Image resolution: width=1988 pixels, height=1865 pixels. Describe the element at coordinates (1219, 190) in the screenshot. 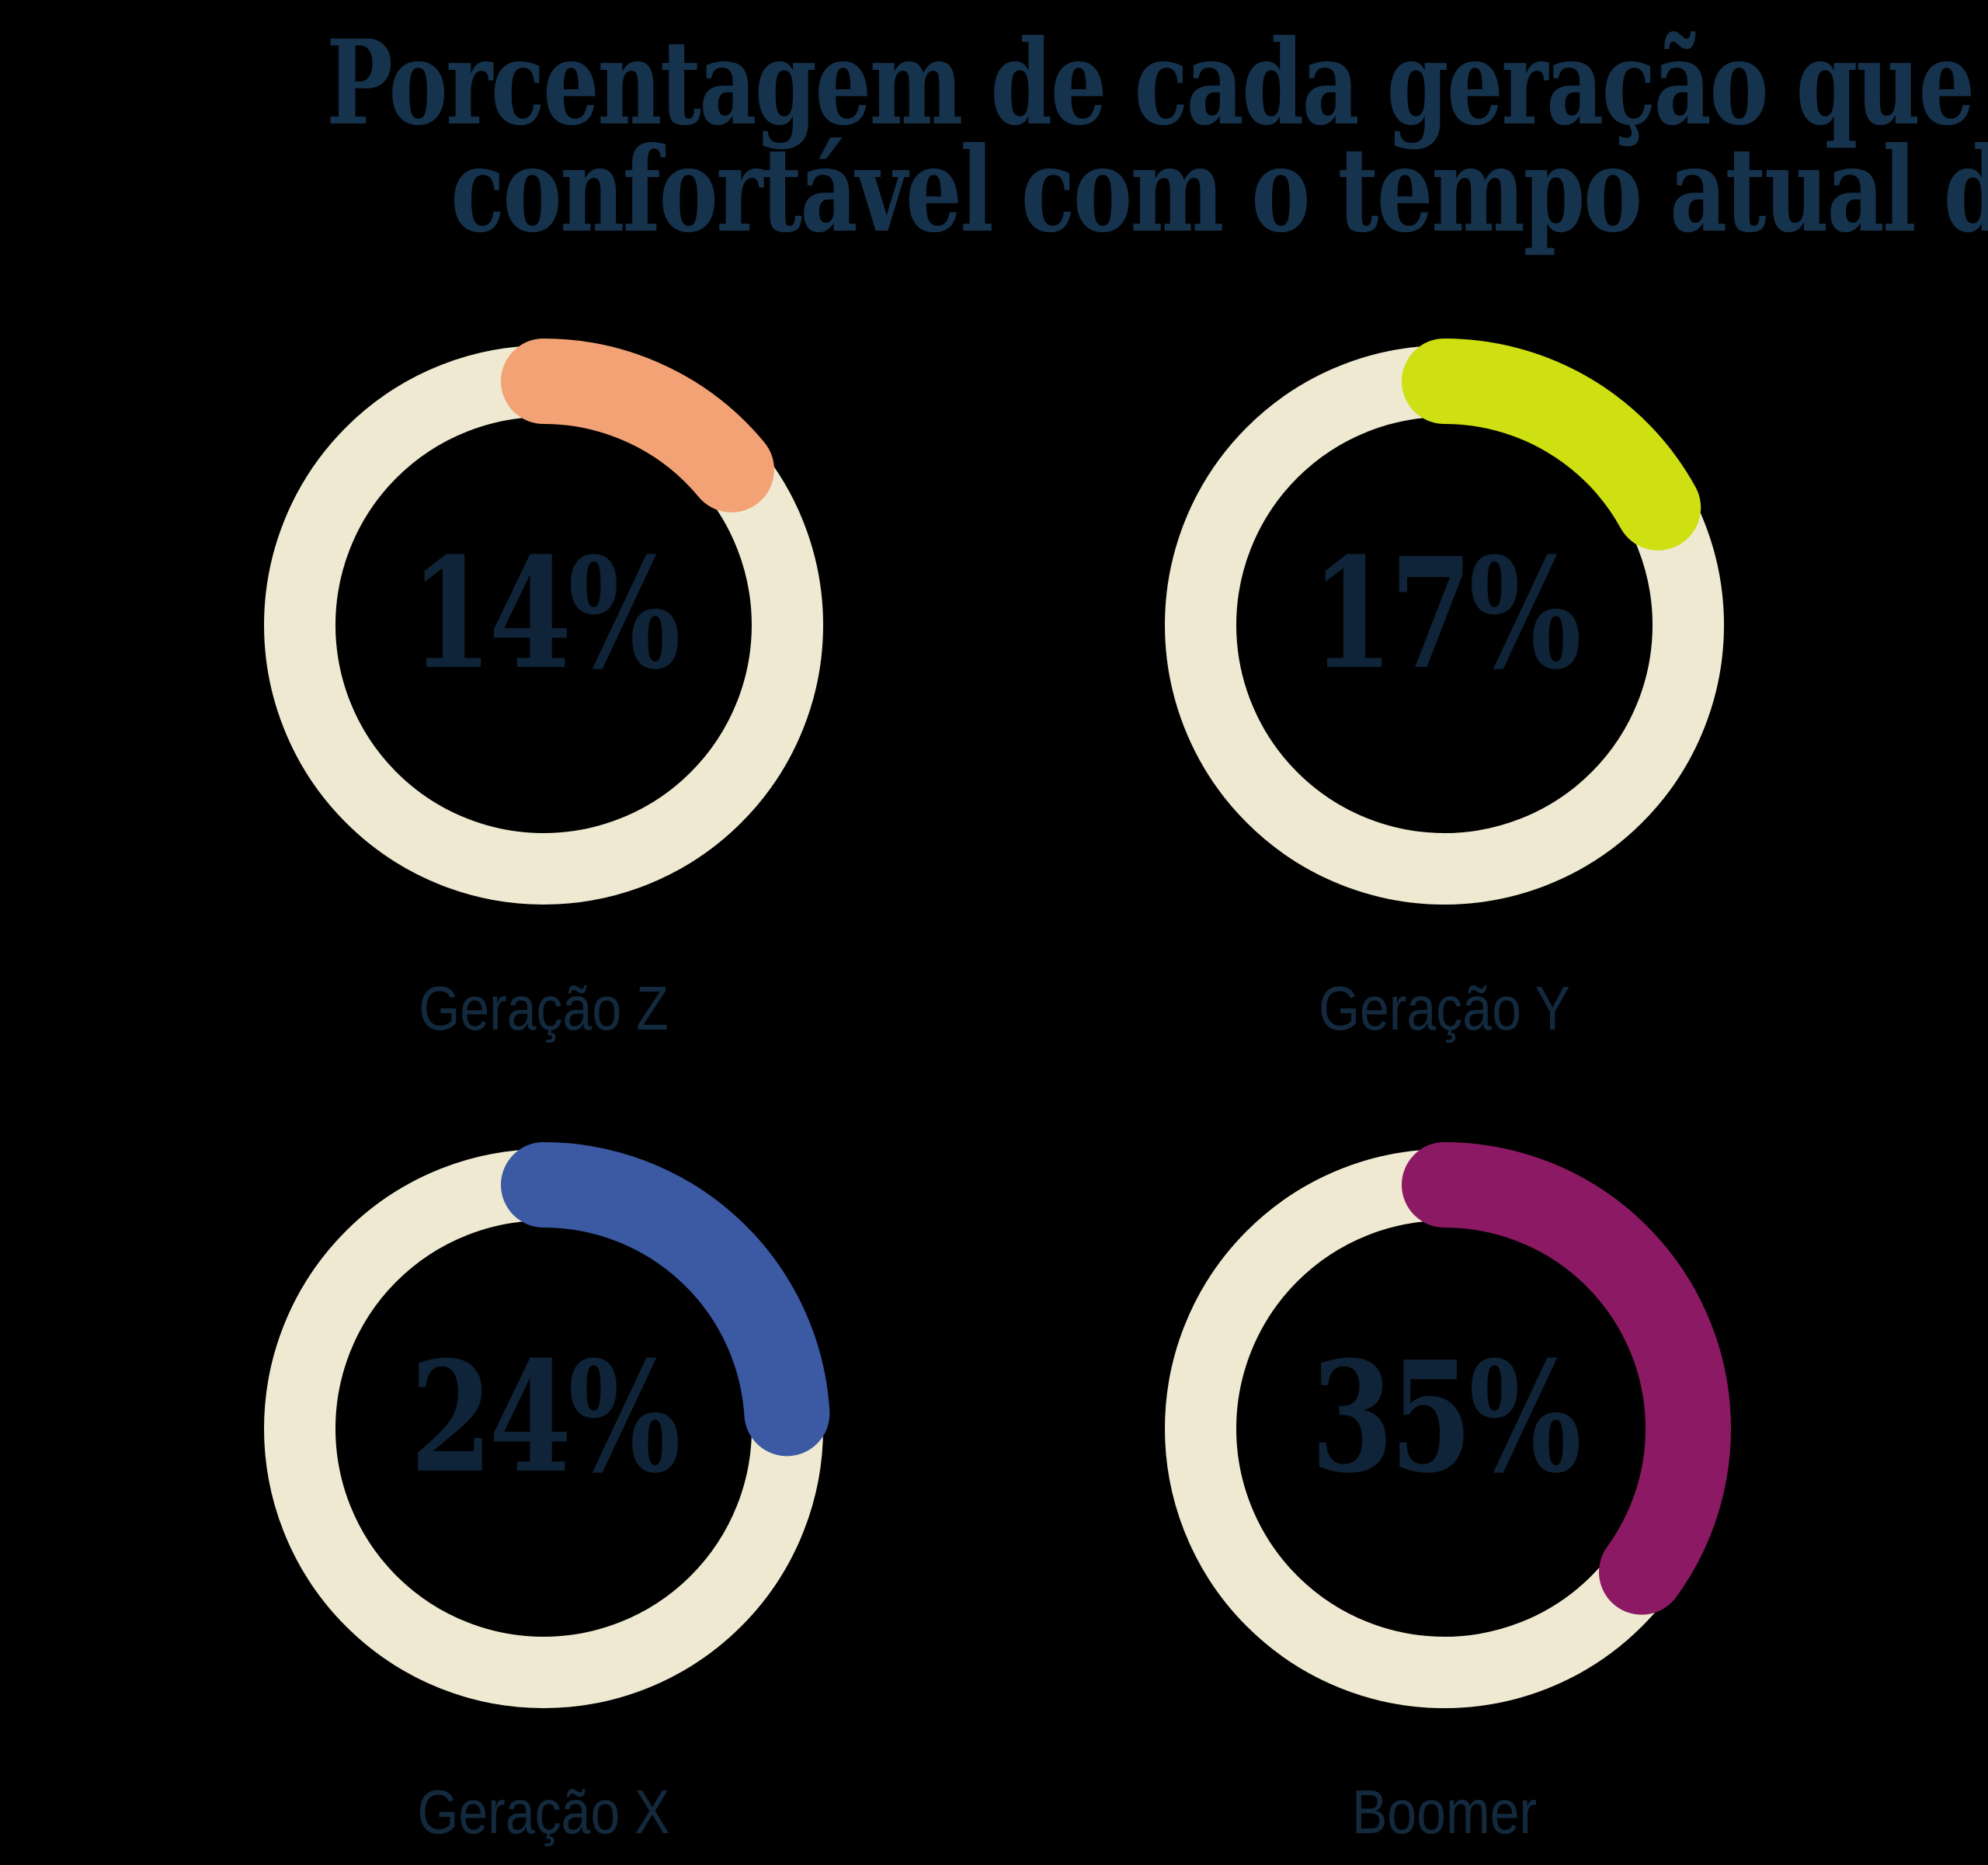

I see `chart-title-line2: confortável com o tempo atual de tela` at that location.